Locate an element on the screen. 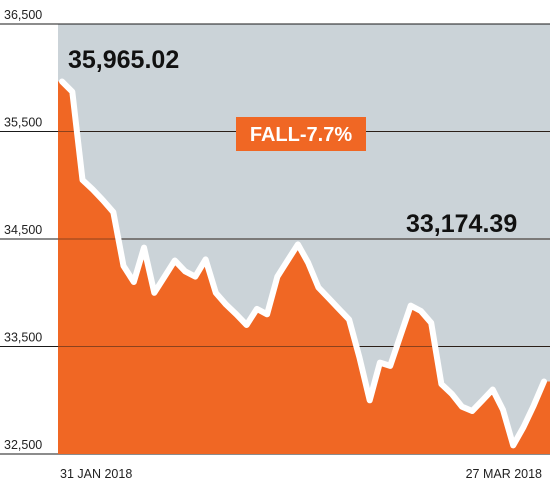  fall-badge-label: FALL-7.7% is located at coordinates (301, 135).